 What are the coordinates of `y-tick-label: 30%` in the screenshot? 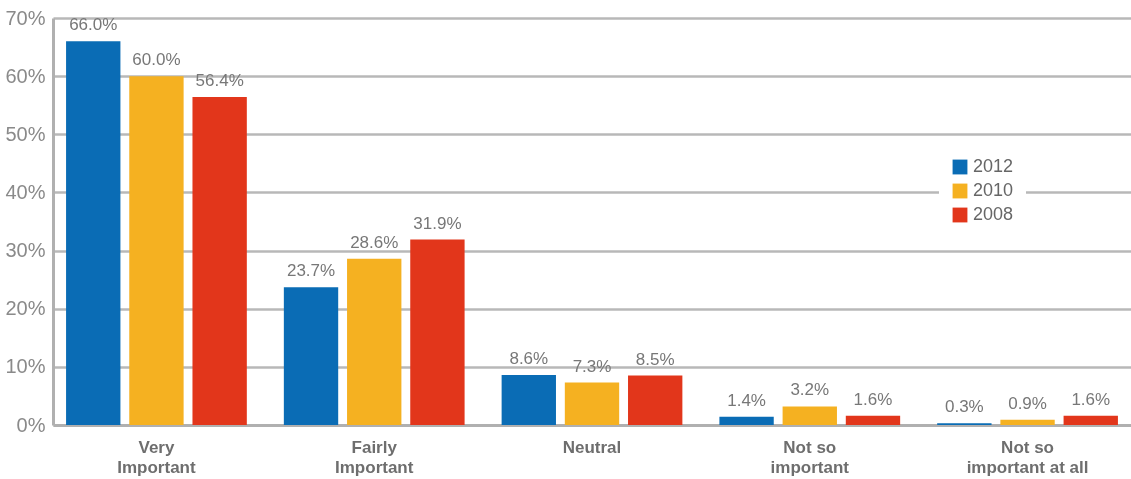 It's located at (25, 250).